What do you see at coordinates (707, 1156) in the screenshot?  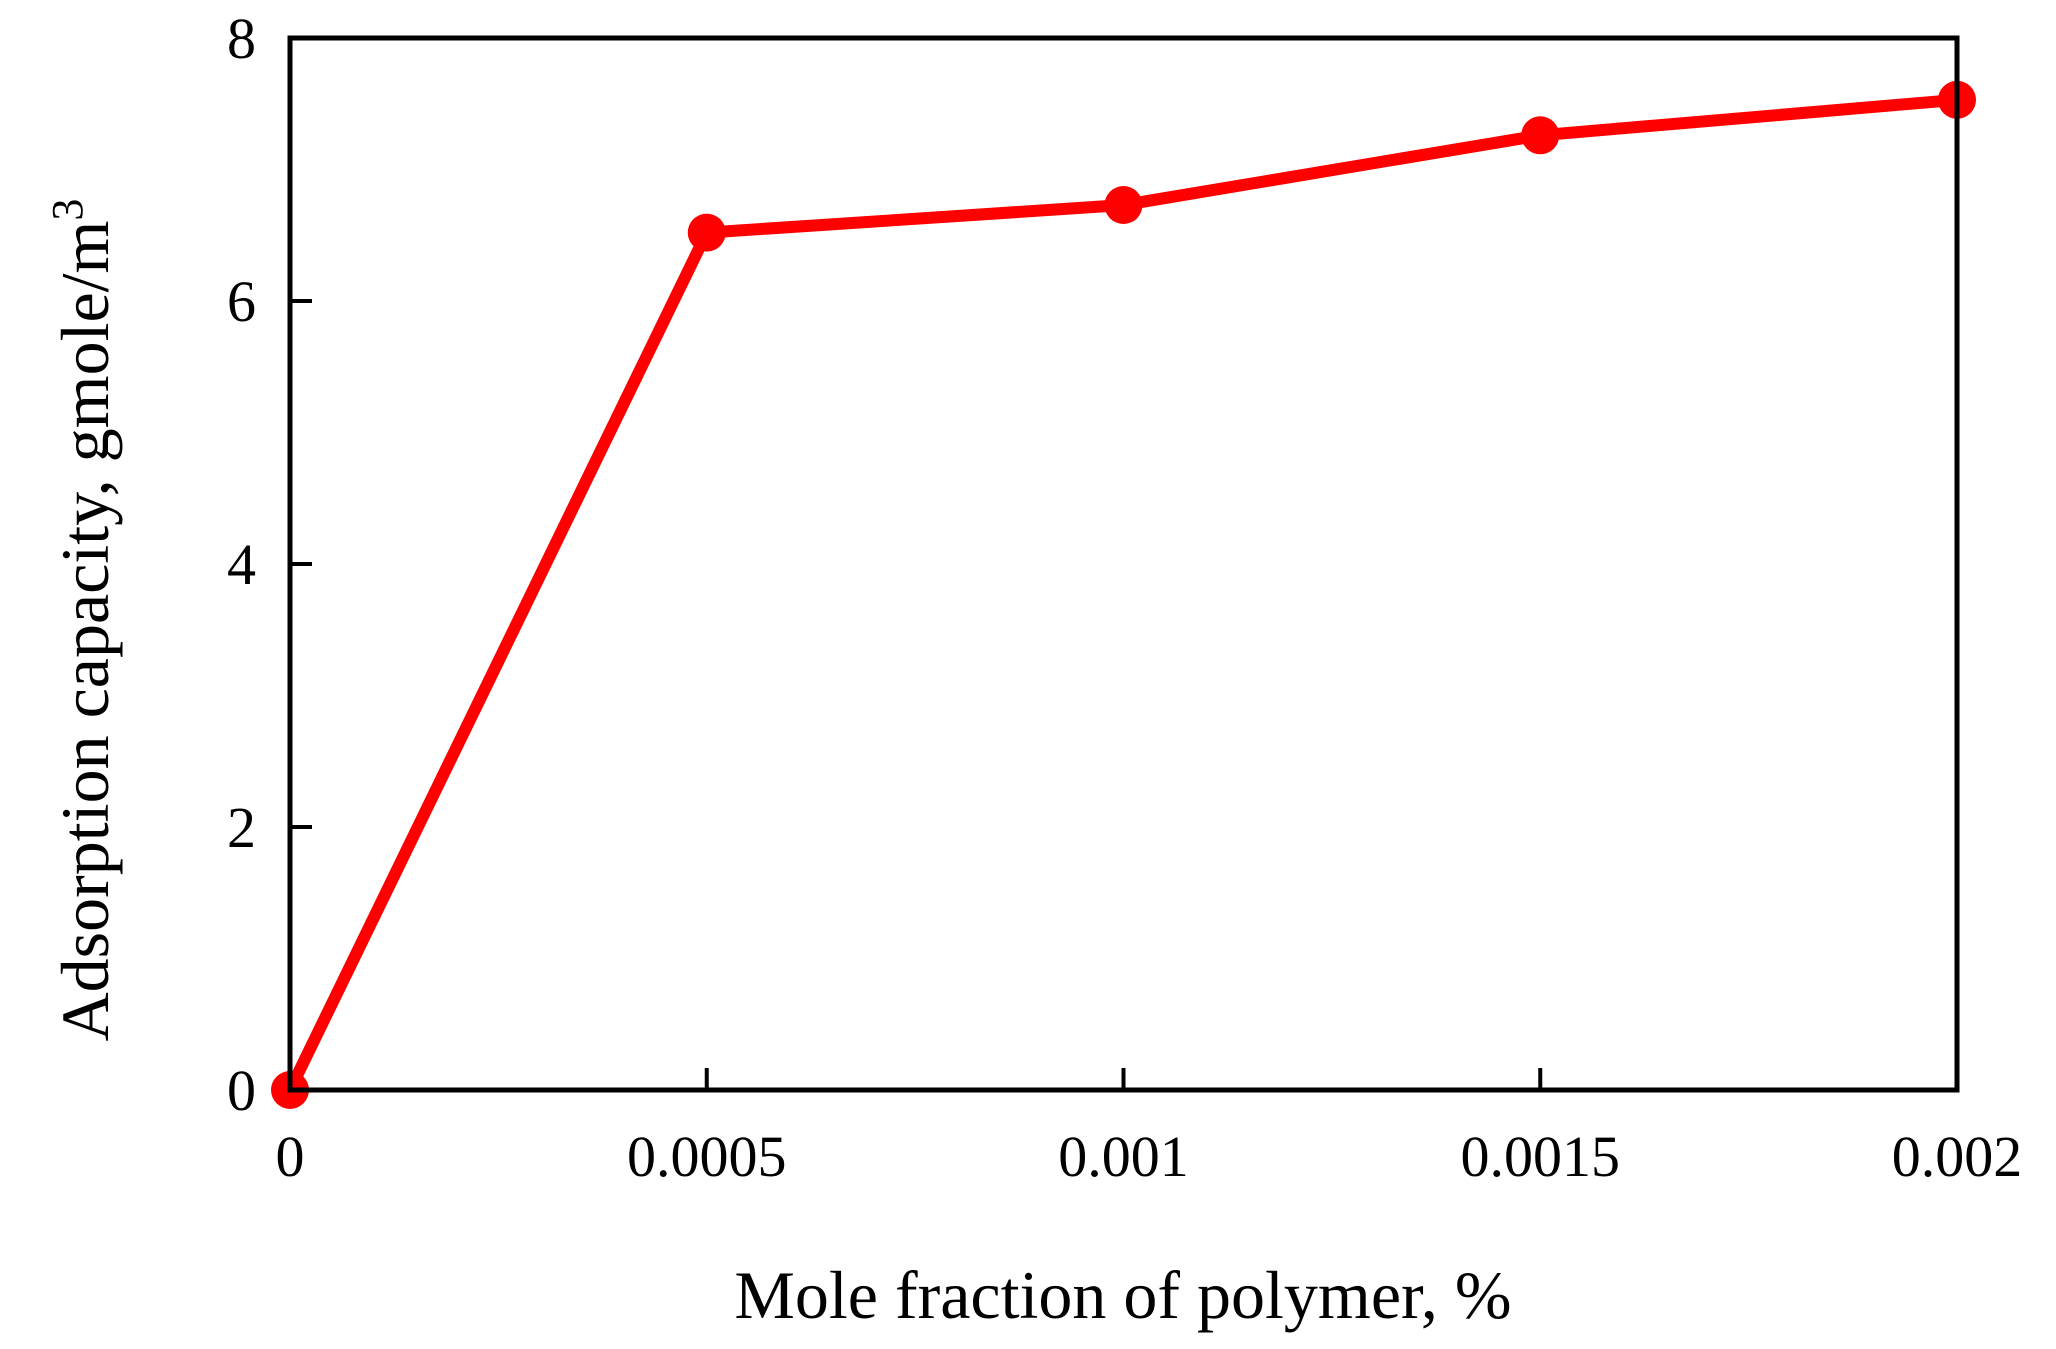 I see `x-tick-label: 0.0005` at bounding box center [707, 1156].